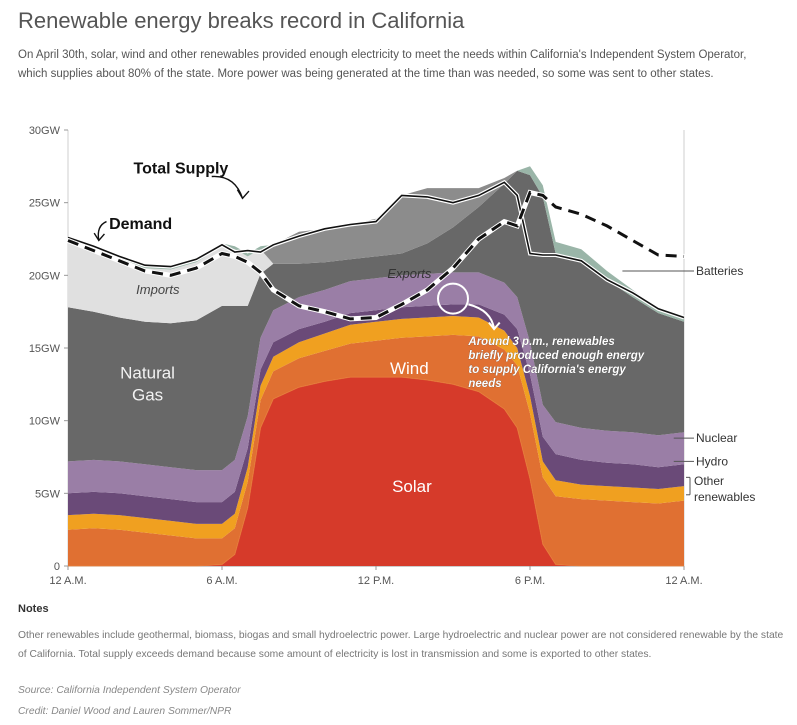 The width and height of the screenshot is (797, 725). Describe the element at coordinates (530, 581) in the screenshot. I see `x-tick-label: 6 P.M.` at that location.